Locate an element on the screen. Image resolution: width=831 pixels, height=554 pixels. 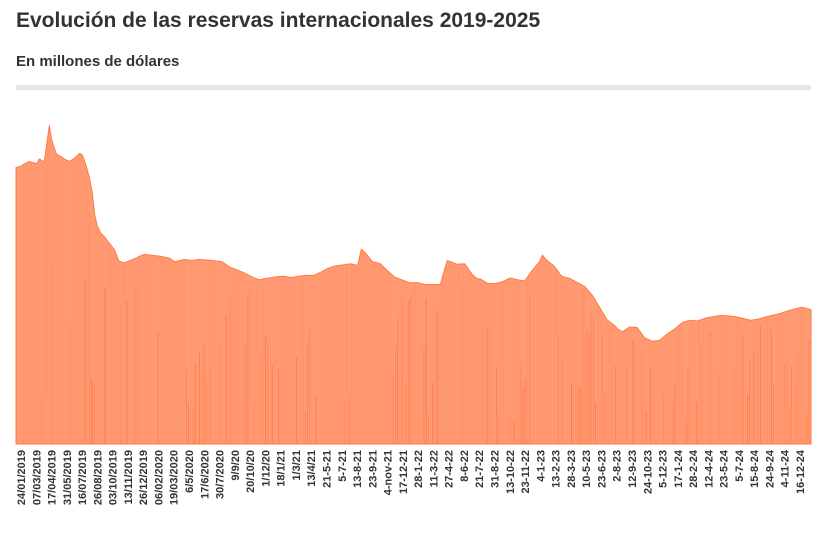
x-tick-label: 21-7-22 is located at coordinates (480, 469).